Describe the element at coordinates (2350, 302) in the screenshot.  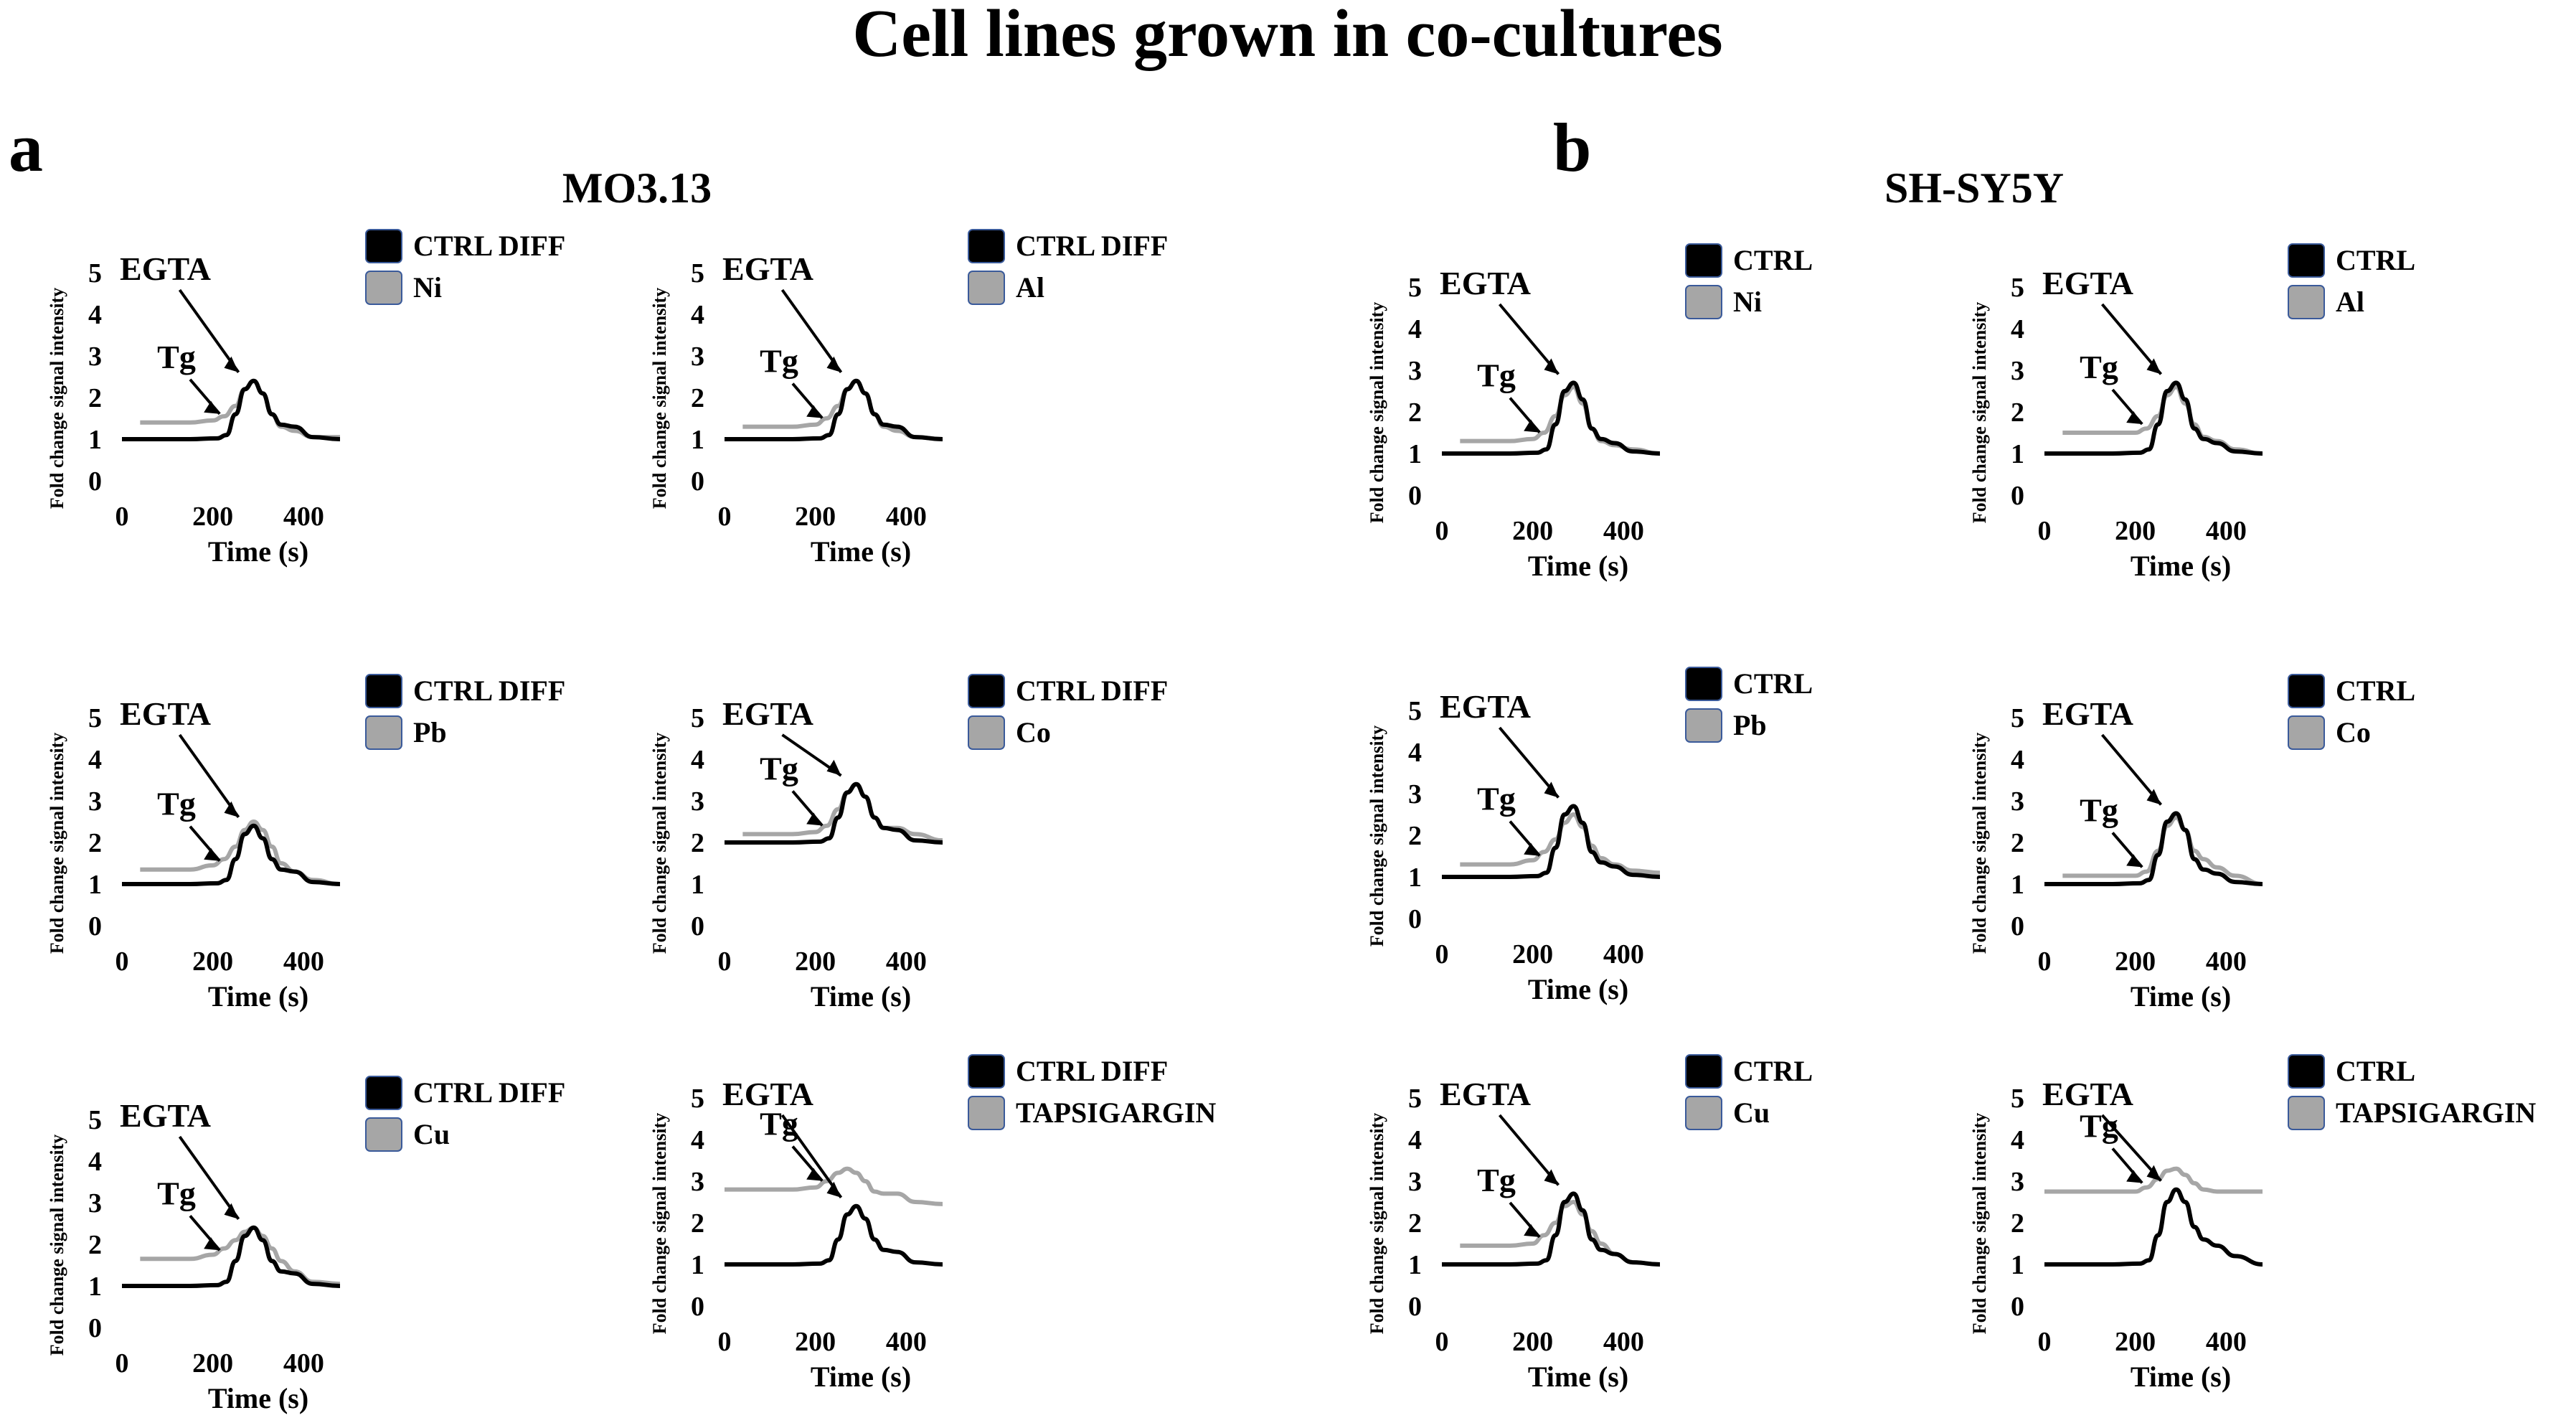
I see `legend-label: Al` at that location.